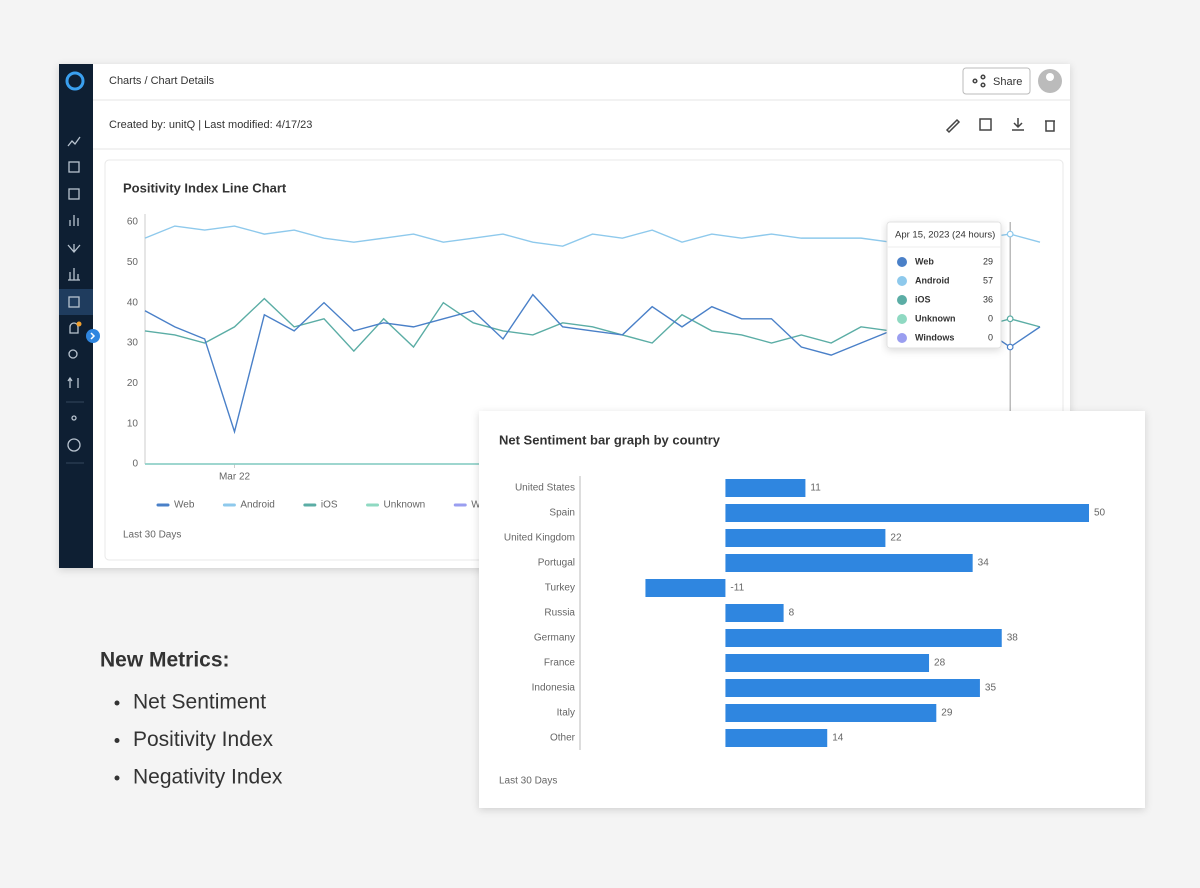 This screenshot has height=888, width=1200. What do you see at coordinates (74, 445) in the screenshot?
I see `nav-help` at bounding box center [74, 445].